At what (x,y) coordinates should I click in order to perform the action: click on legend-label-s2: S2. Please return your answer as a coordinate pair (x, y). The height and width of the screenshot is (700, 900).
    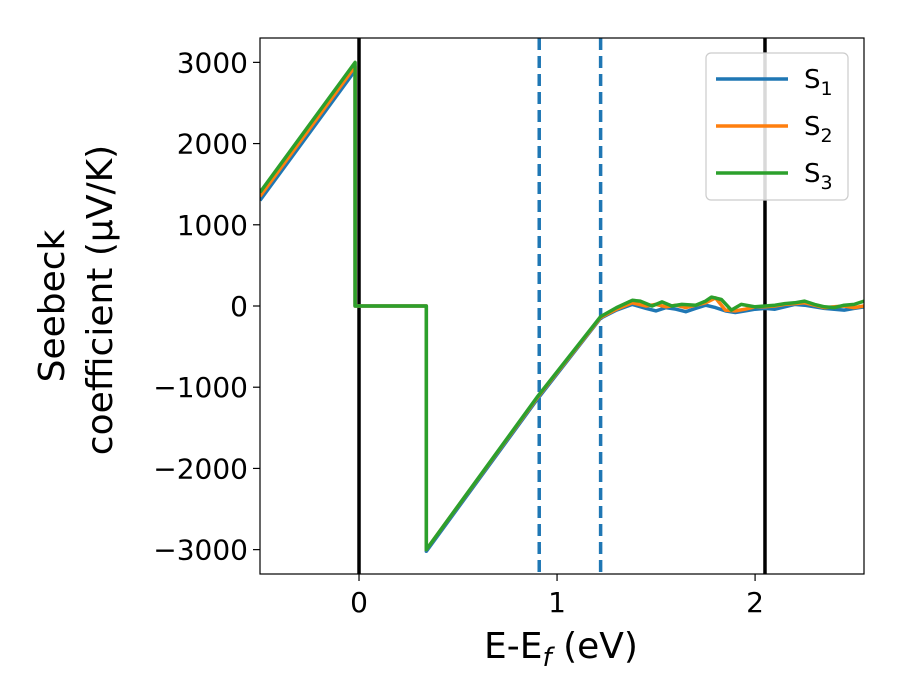
    Looking at the image, I should click on (818, 129).